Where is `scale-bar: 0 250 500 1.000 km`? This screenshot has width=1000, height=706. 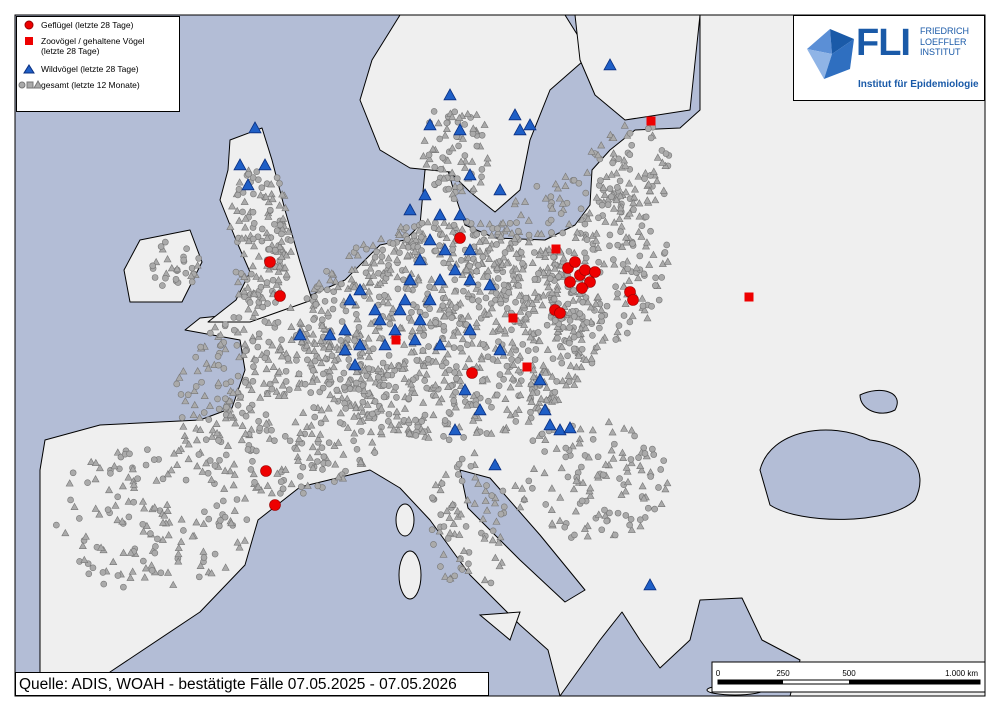
scale-bar: 0 250 500 1.000 km is located at coordinates (848, 677).